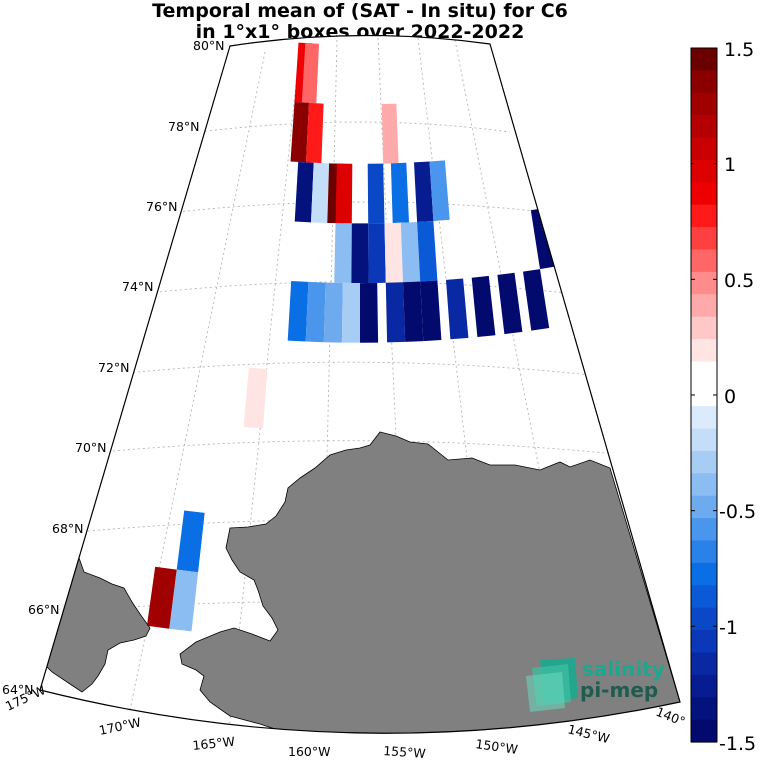 Image resolution: width=762 pixels, height=760 pixels. I want to click on colorbar-ticks, so click(704, 395).